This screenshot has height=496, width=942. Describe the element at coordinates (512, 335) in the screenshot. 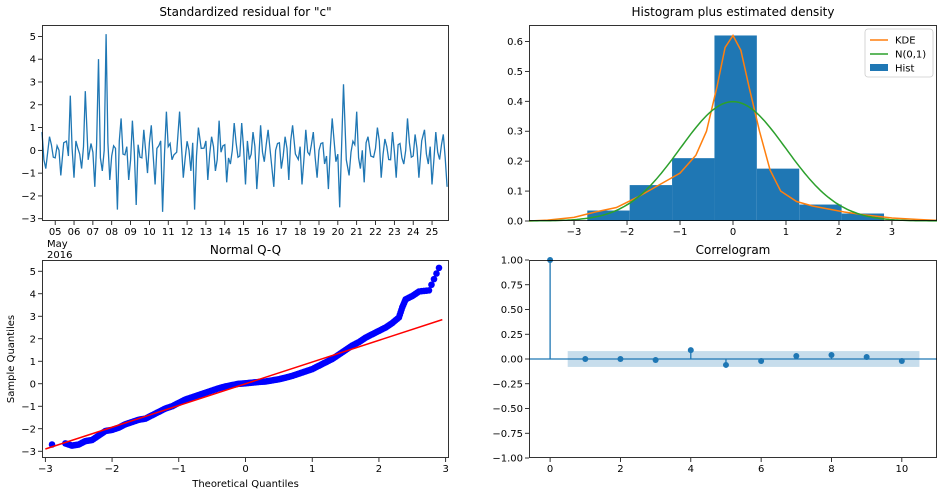

I see `y-tick-label: 0.25` at that location.